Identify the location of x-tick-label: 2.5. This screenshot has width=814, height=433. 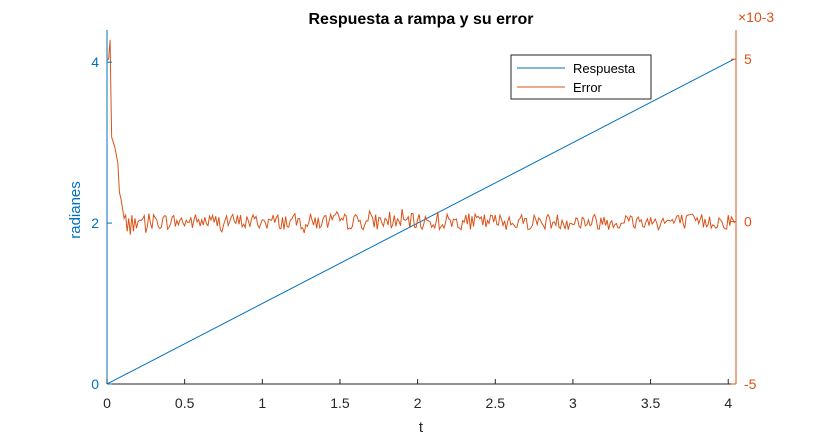
(496, 403).